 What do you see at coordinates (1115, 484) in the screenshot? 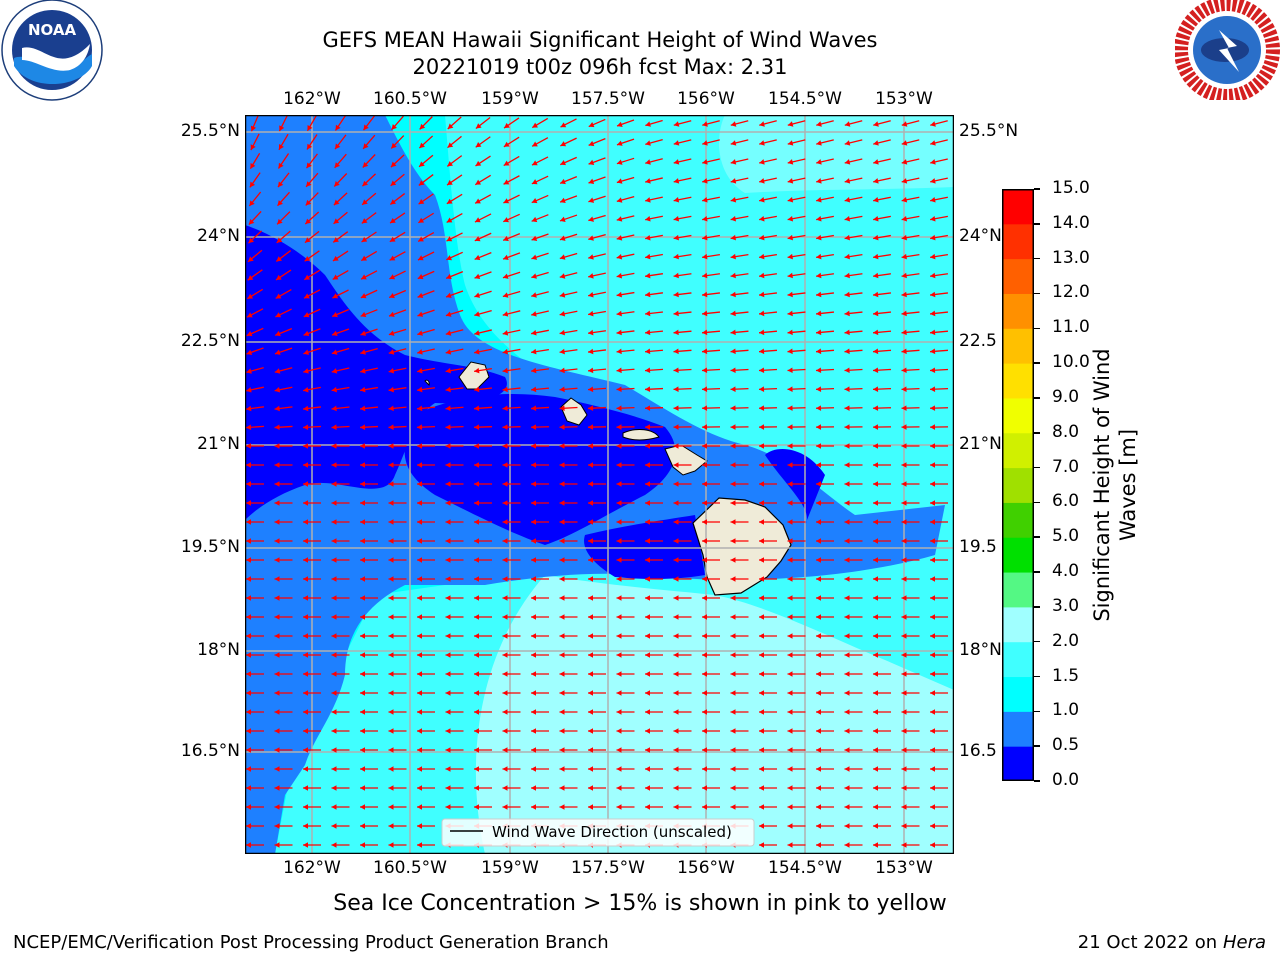
I see `colorbar-title: Significant Height of Wind Waves [m]` at bounding box center [1115, 484].